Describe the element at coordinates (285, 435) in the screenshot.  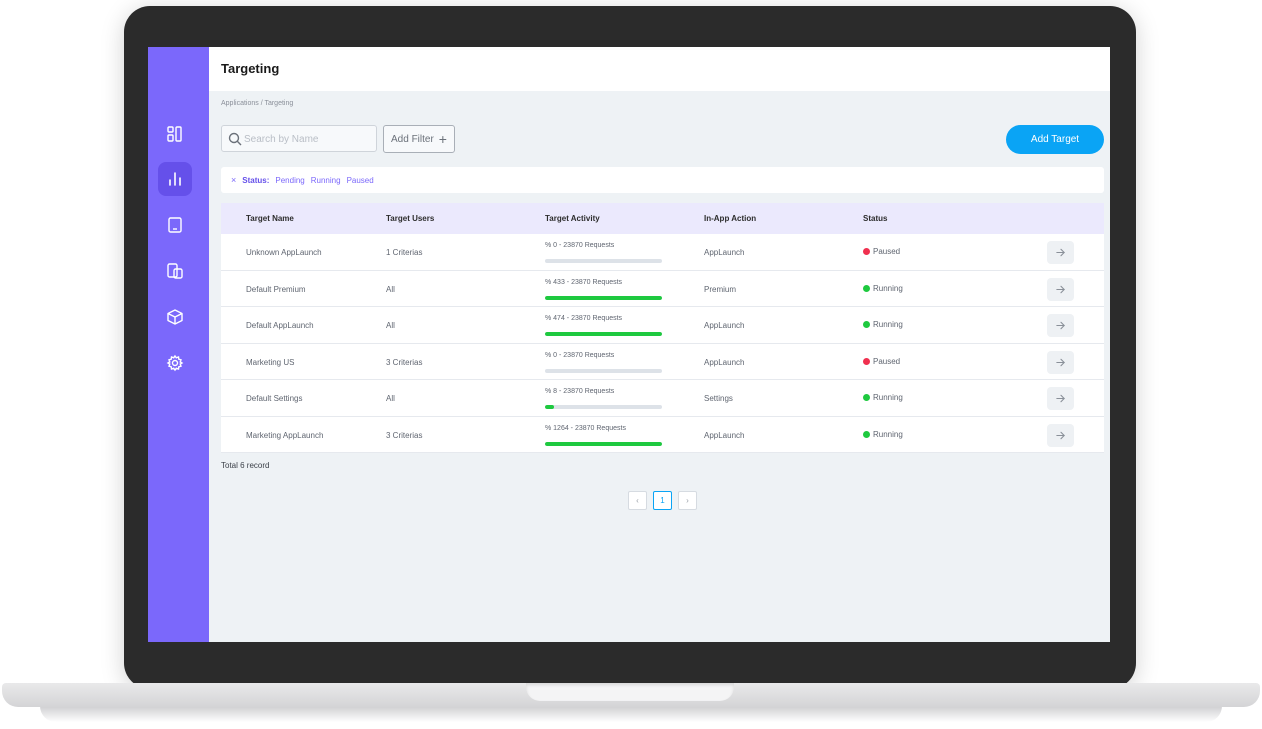
I see `target-name: Marketing AppLaunch` at that location.